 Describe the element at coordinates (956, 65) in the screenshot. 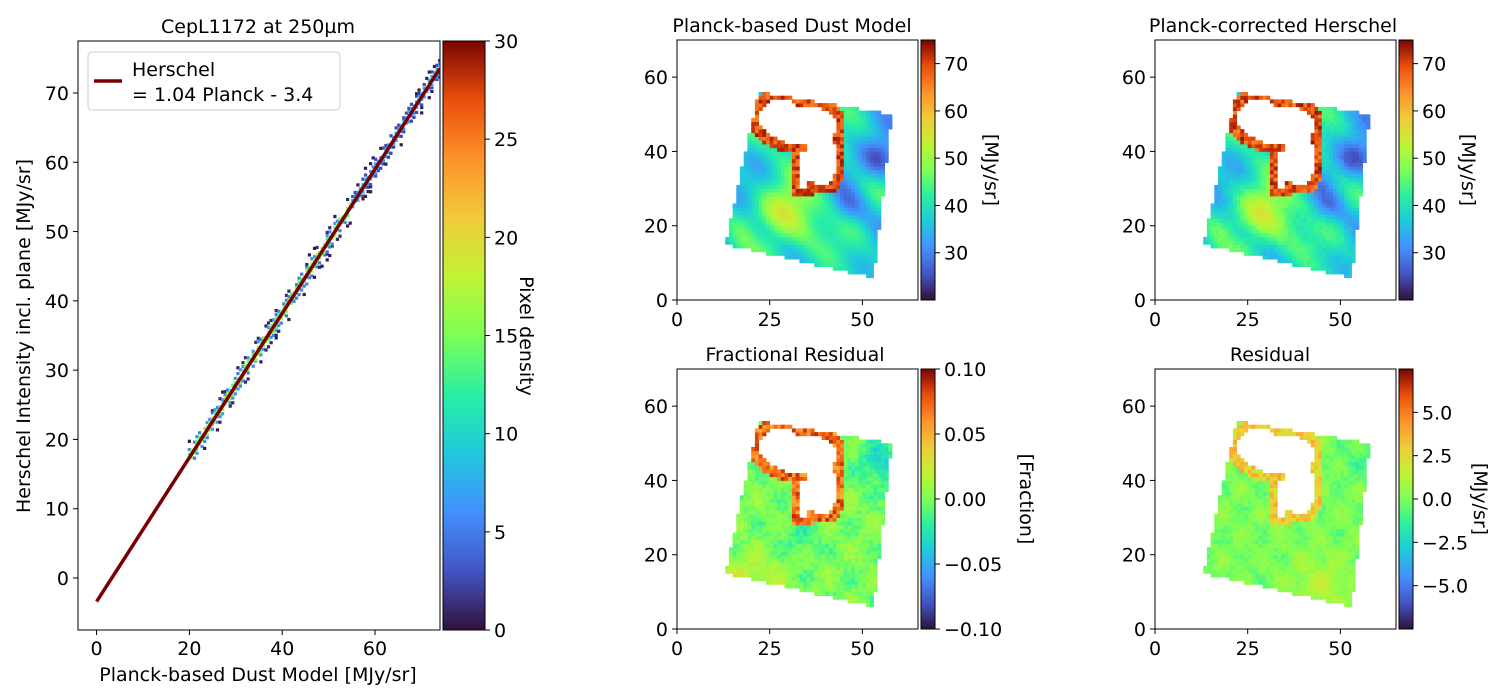

I see `colorbar-tick-label: 70` at that location.